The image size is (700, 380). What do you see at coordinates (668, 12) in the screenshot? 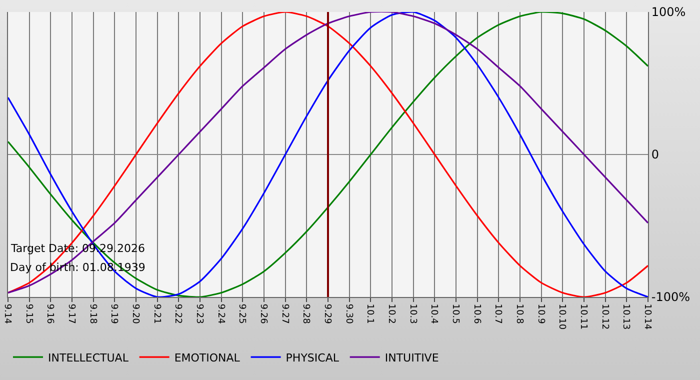
I see `y-tick-label: 100%` at bounding box center [668, 12].